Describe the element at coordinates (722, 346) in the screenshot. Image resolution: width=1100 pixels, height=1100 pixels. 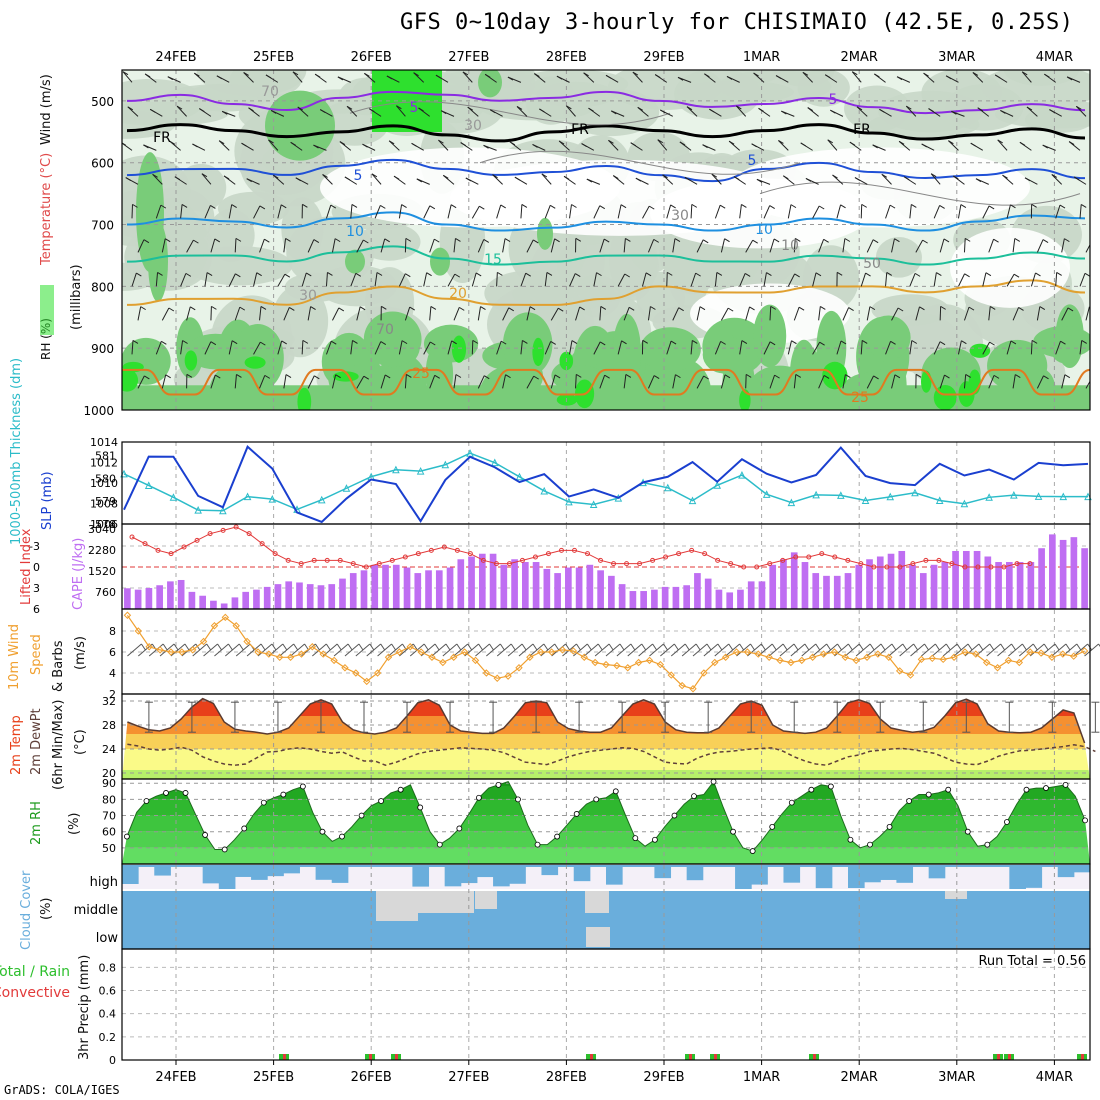
I see `rh-blob-moist` at that location.